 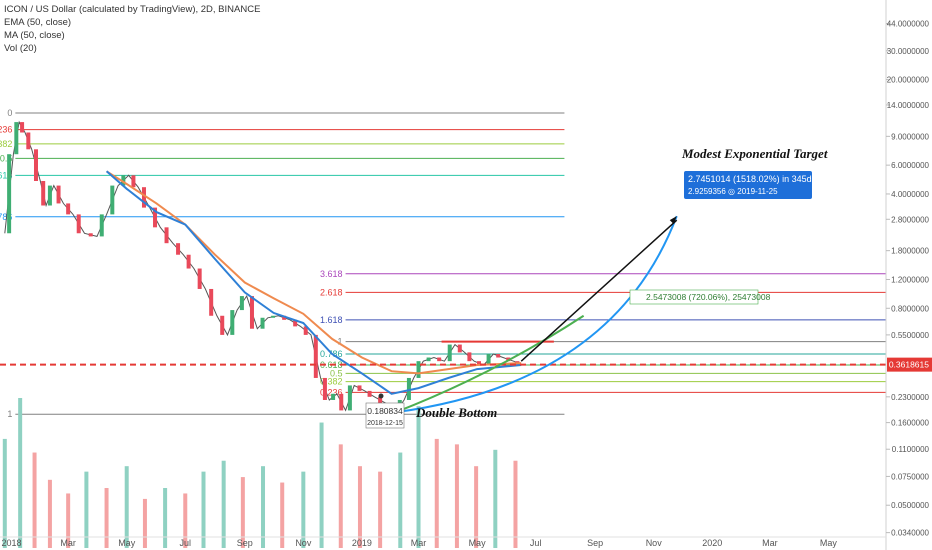 What do you see at coordinates (20, 48) in the screenshot?
I see `legend-volume: Vol (20)` at bounding box center [20, 48].